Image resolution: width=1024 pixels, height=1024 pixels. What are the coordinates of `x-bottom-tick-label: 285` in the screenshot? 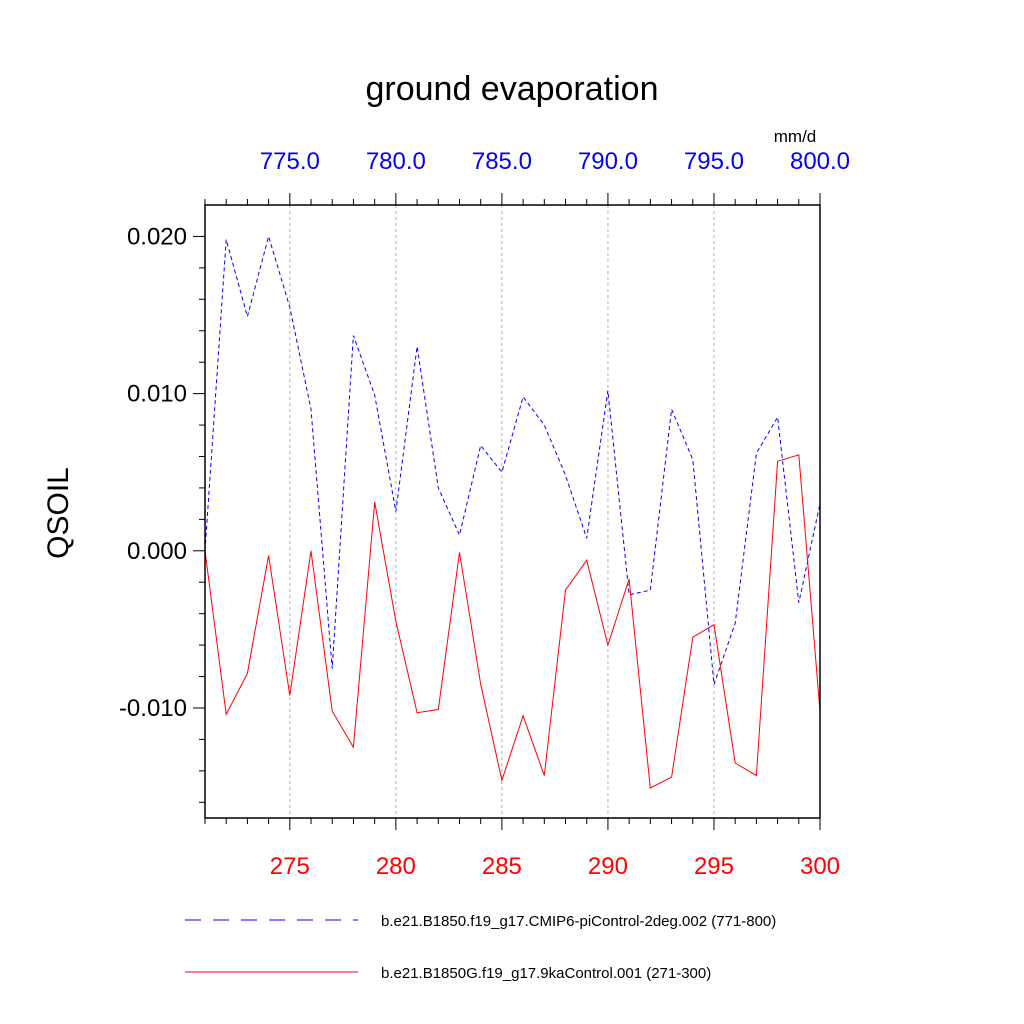 It's located at (502, 866).